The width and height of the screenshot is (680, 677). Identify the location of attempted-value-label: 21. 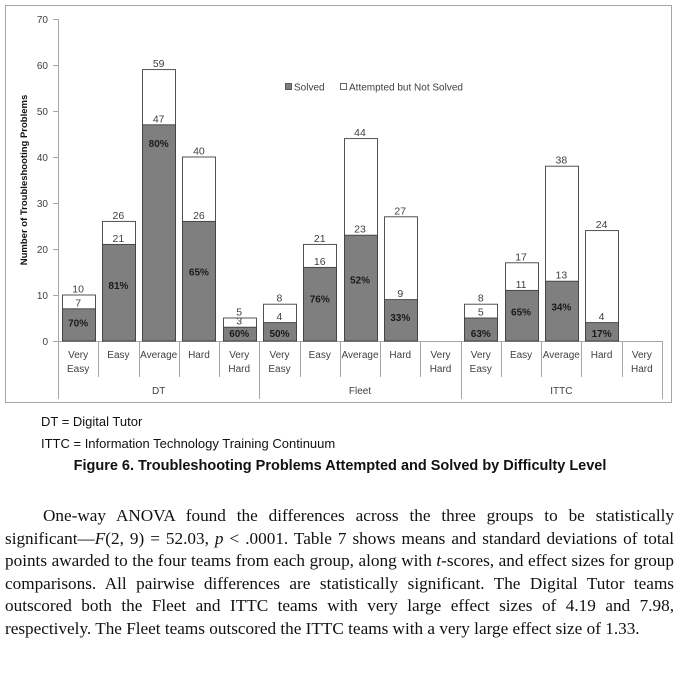
(320, 239).